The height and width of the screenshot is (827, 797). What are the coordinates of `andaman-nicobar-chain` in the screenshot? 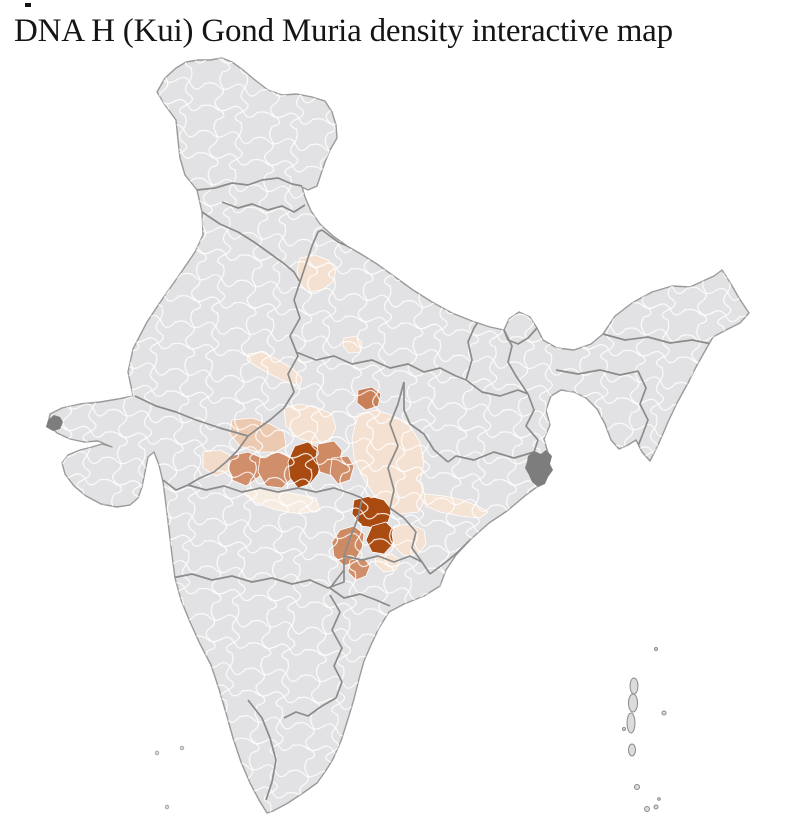 It's located at (644, 729).